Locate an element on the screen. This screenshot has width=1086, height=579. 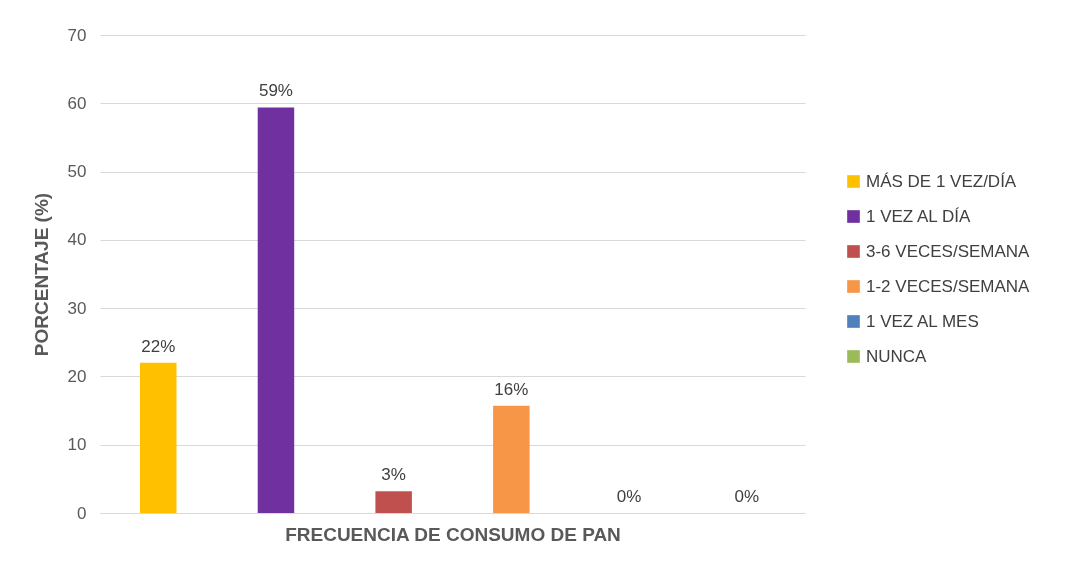
data-label: 59% is located at coordinates (275, 91).